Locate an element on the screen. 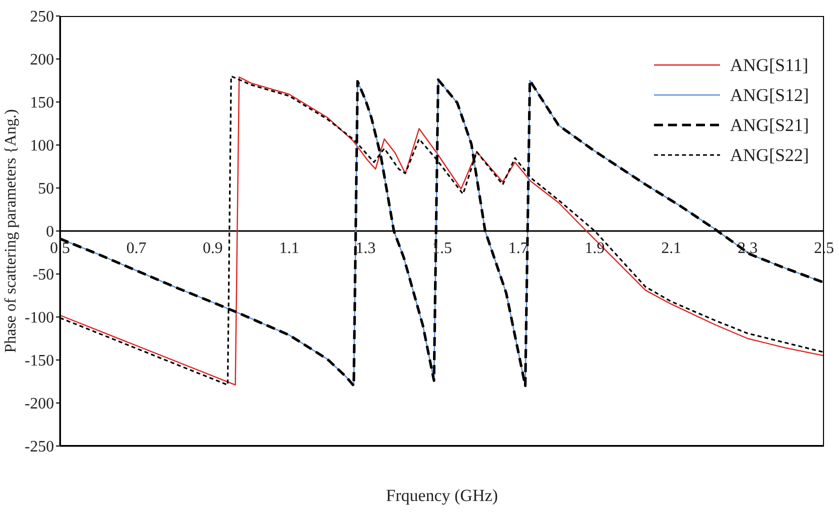  x-tick-label: 1.3 is located at coordinates (366, 248).